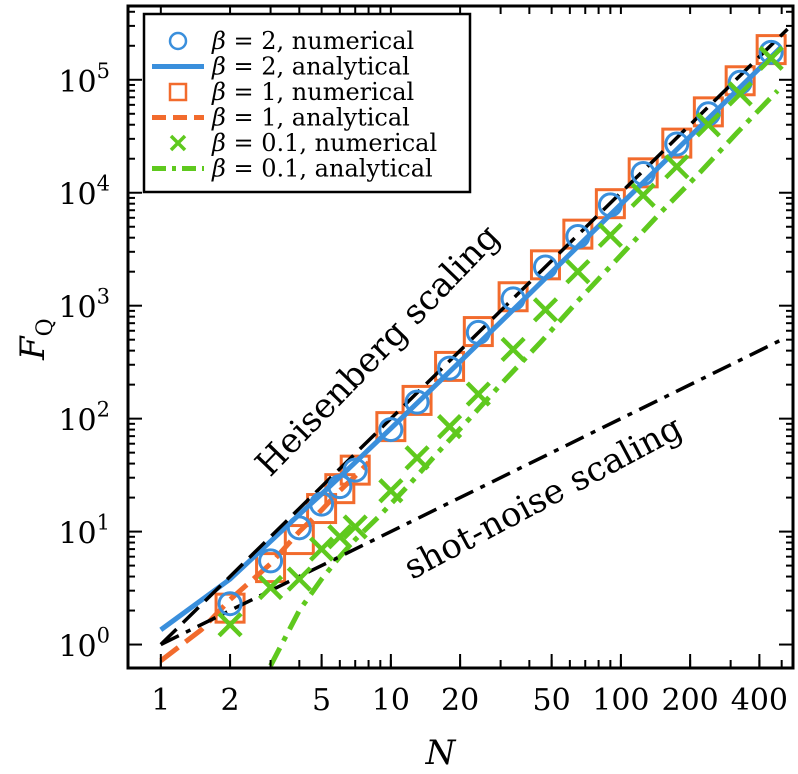 Image resolution: width=798 pixels, height=774 pixels. What do you see at coordinates (310, 67) in the screenshot?
I see `legend-entry-label: β = 2, analytical` at bounding box center [310, 67].